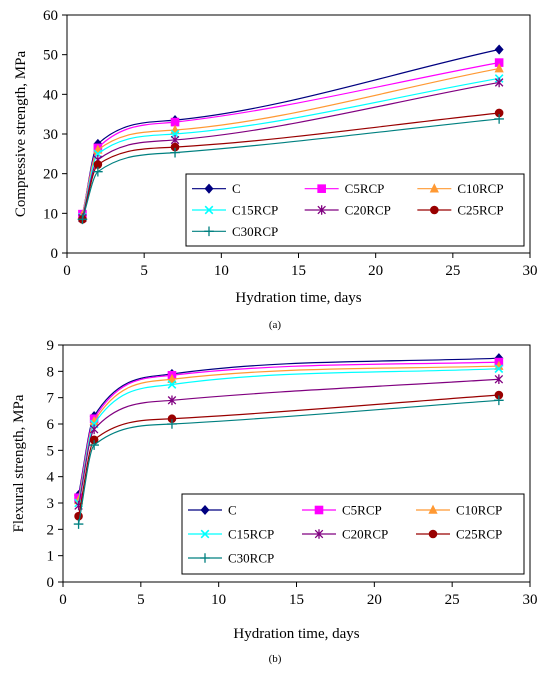  Describe the element at coordinates (50, 214) in the screenshot. I see `y-tick-label: 10` at that location.